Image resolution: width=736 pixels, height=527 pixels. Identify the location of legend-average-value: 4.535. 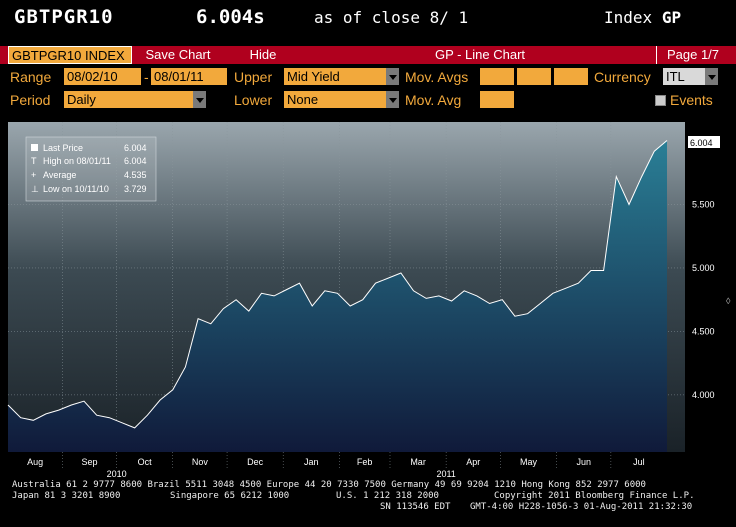
(135, 175).